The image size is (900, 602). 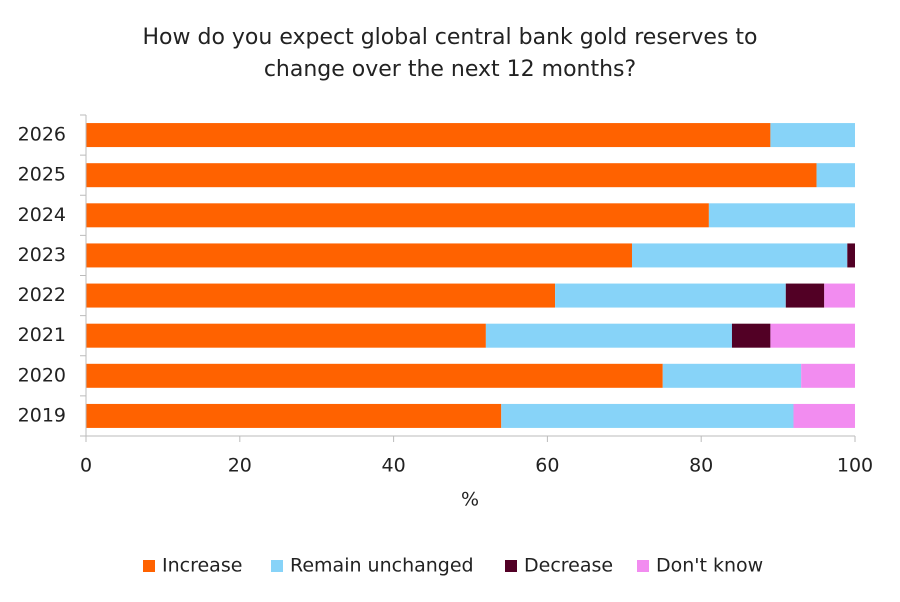 I want to click on y-tick-label: 2021, so click(x=42, y=335).